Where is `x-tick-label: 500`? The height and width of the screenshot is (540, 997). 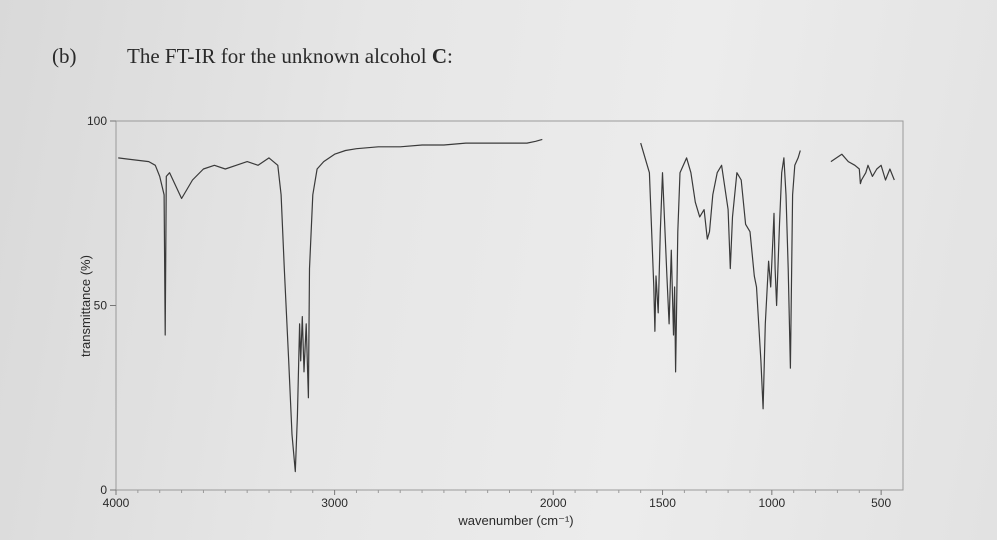
x-tick-label: 500 is located at coordinates (881, 503).